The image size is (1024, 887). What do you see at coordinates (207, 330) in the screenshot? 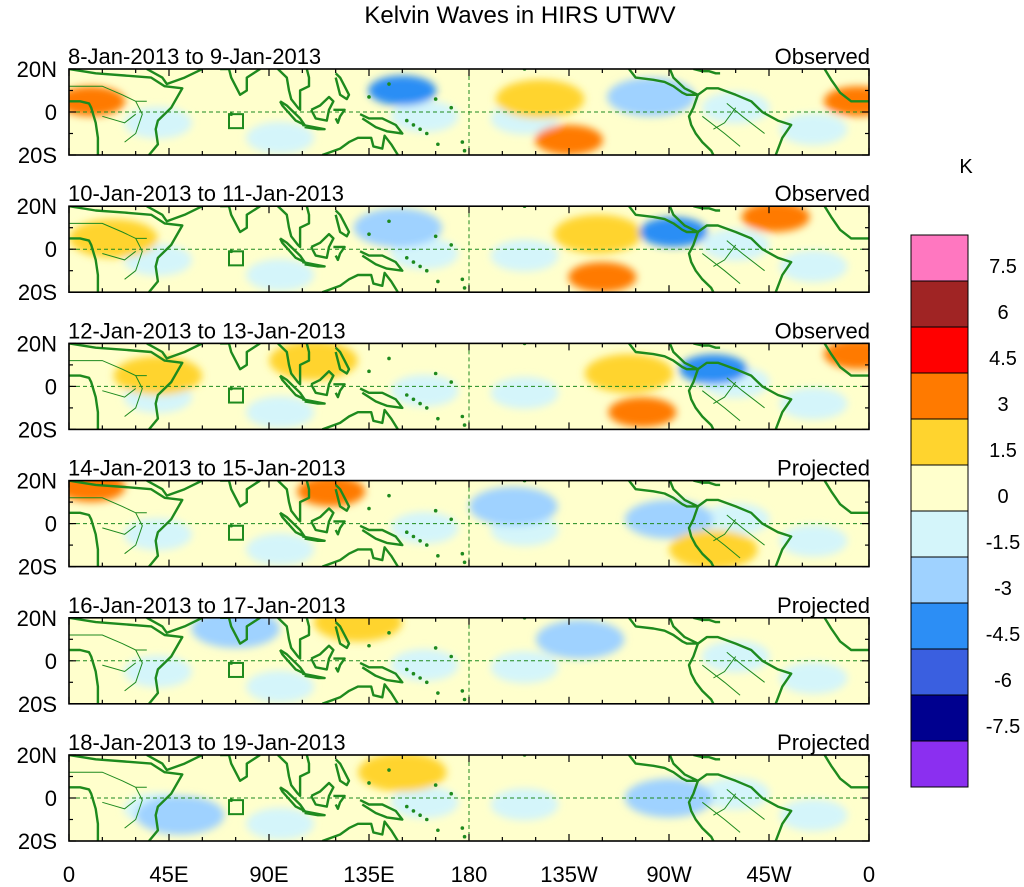
I see `panel-date-range: 12-Jan-2013 to 13-Jan-2013` at bounding box center [207, 330].